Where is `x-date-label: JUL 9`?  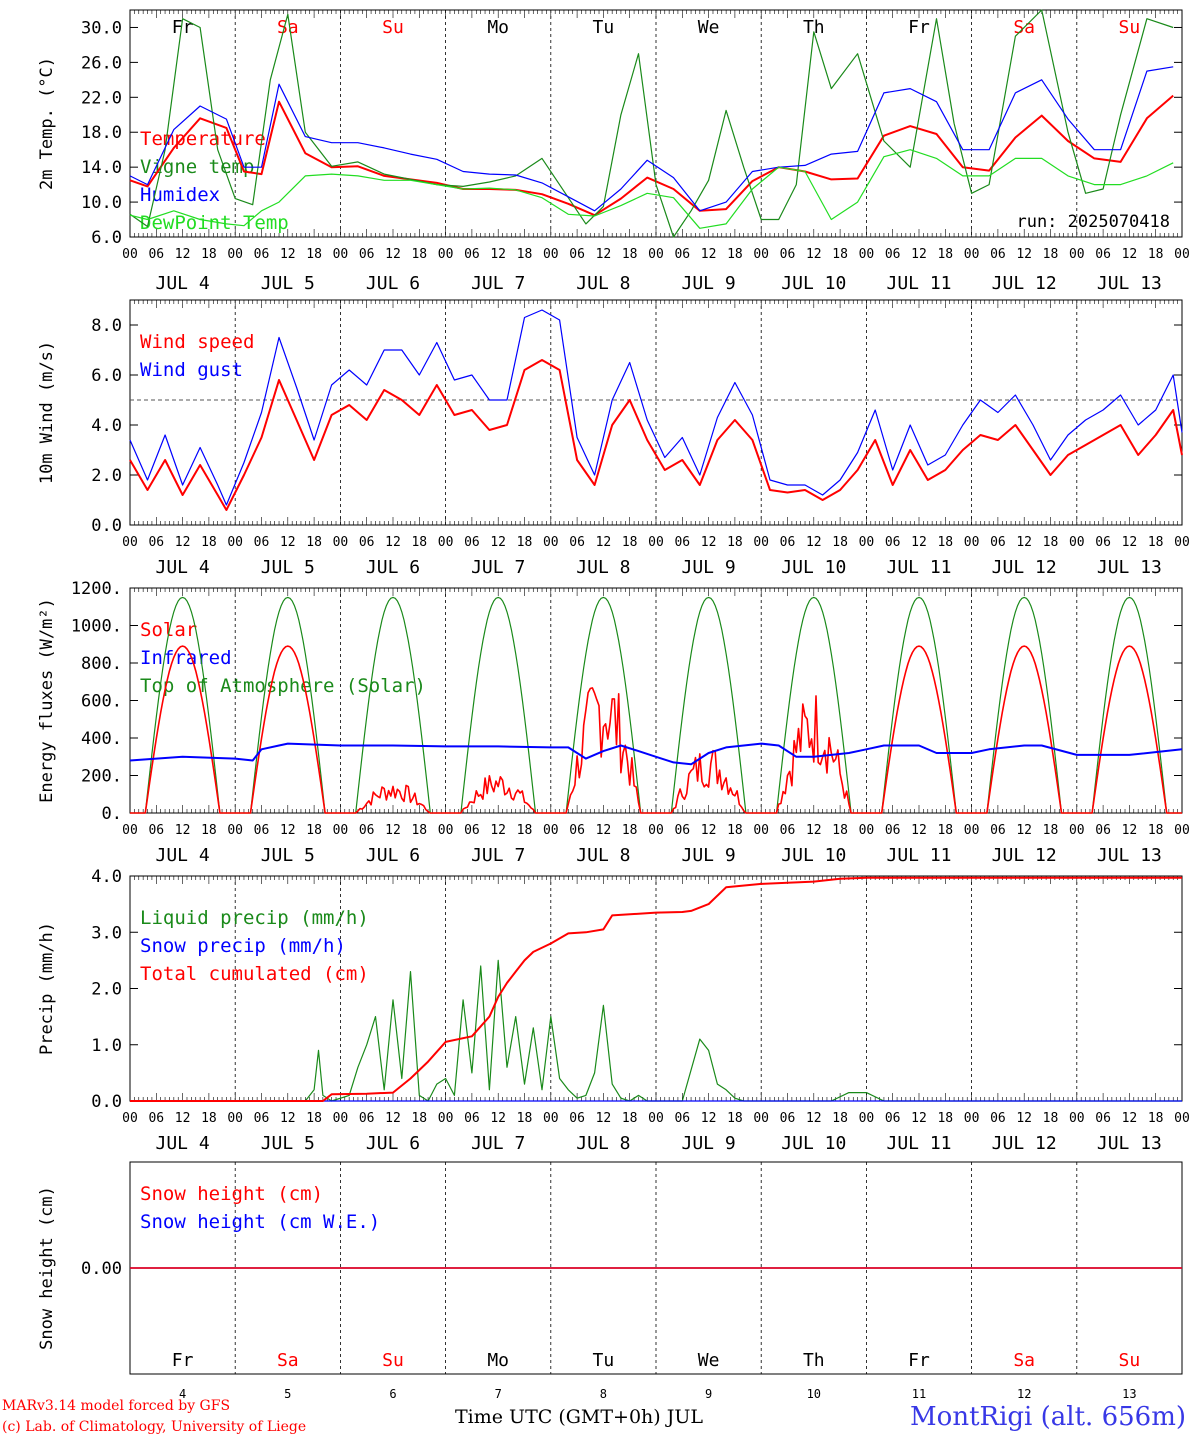
x-date-label: JUL 9 is located at coordinates (709, 1143).